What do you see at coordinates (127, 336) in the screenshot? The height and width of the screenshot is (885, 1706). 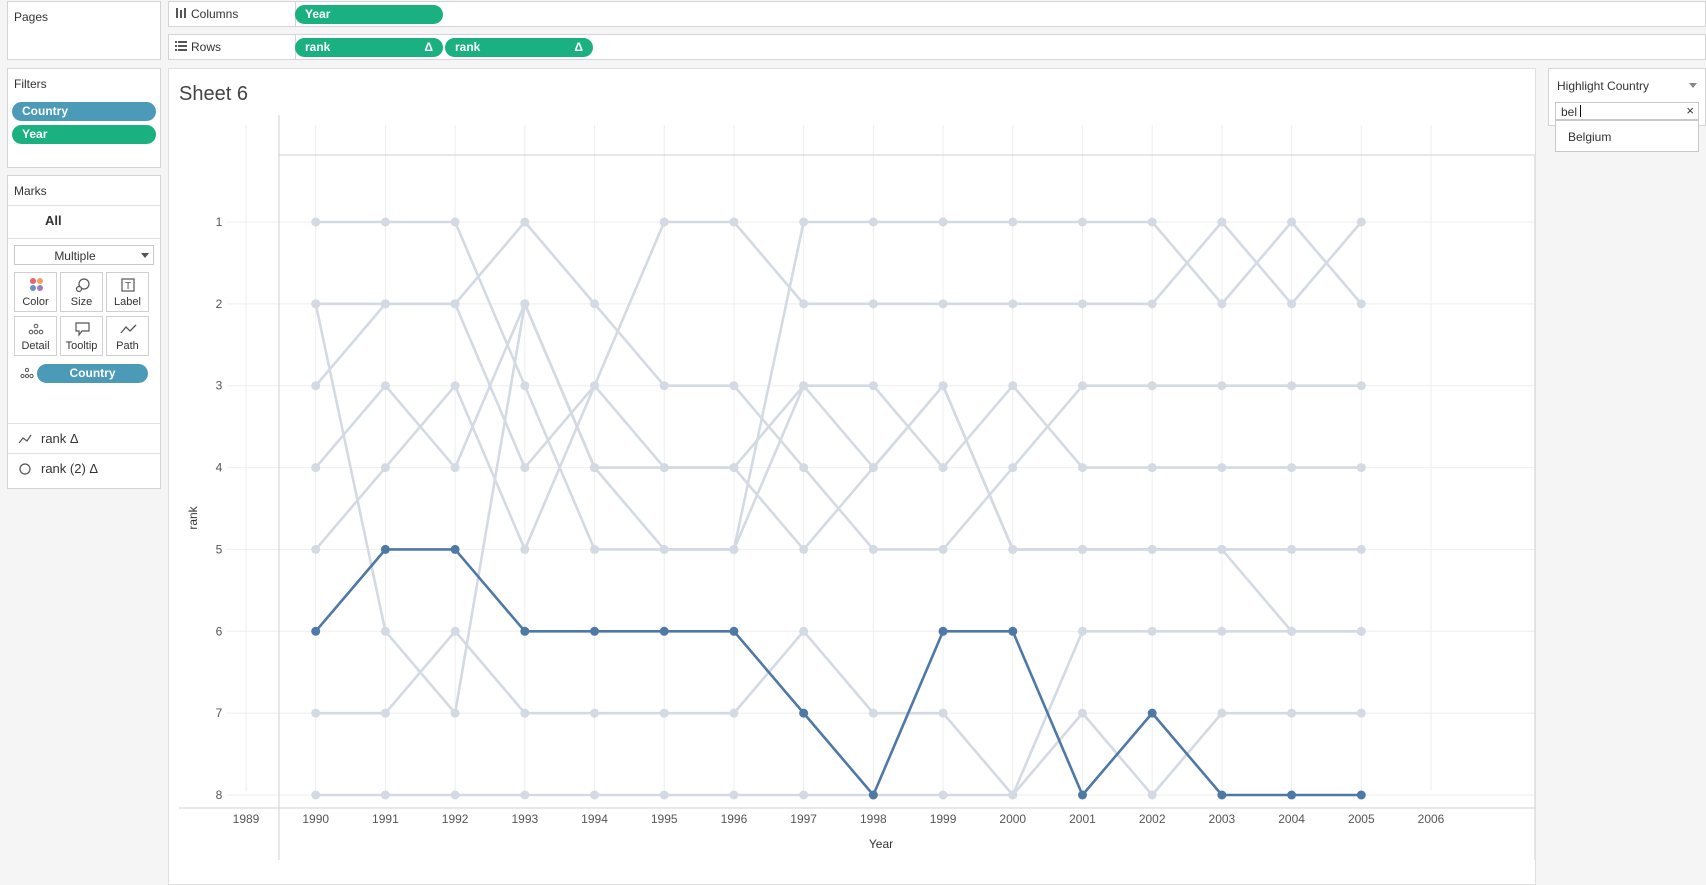 I see `path-button: Path` at bounding box center [127, 336].